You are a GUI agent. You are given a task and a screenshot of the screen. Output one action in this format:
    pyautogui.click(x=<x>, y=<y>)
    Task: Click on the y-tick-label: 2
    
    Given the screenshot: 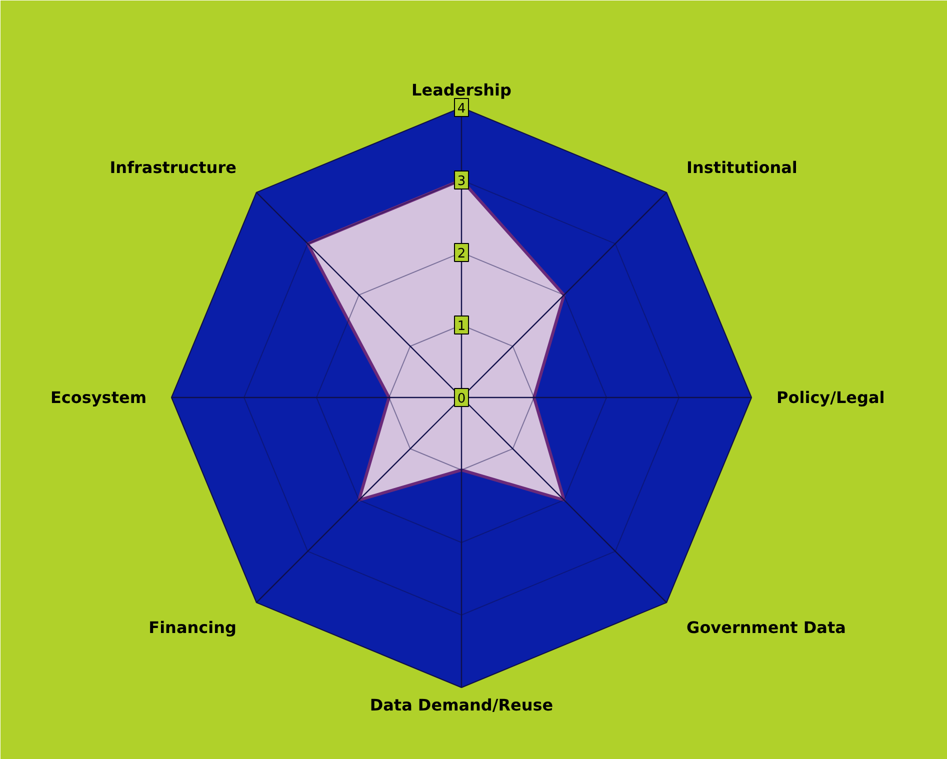 What is the action you would take?
    pyautogui.click(x=461, y=254)
    